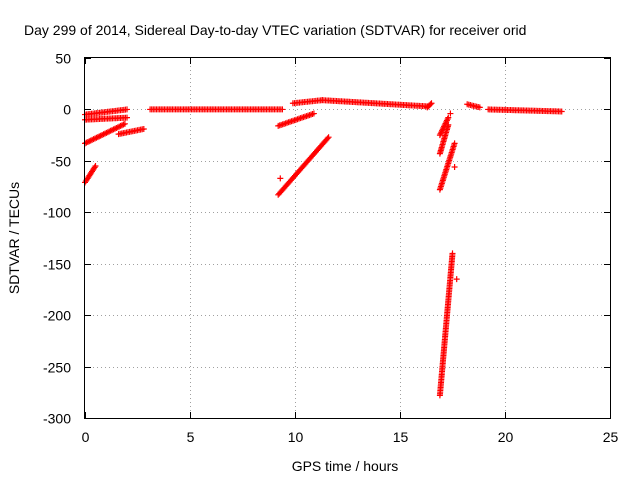  I want to click on y-tick-label: -50, so click(61, 162).